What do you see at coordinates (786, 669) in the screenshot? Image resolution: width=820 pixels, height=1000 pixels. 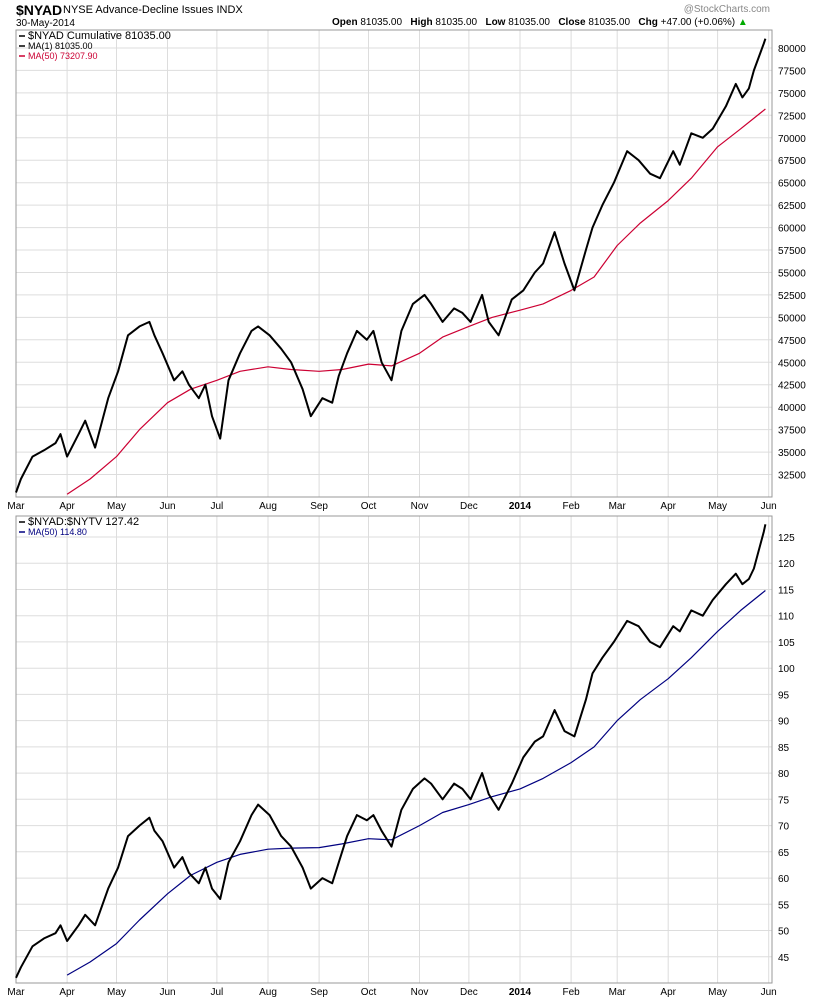 I see `y-tick-label: 100` at bounding box center [786, 669].